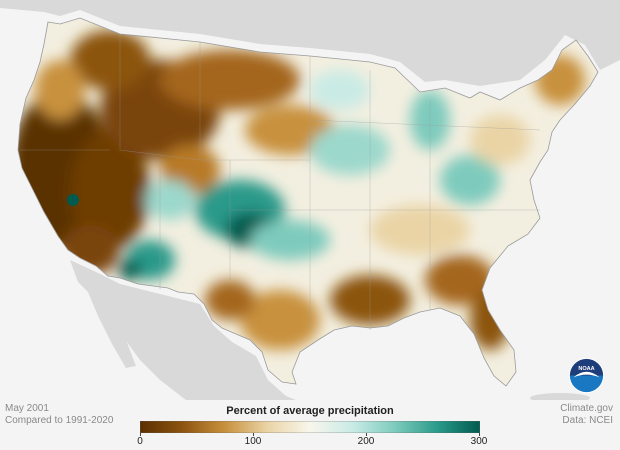  What do you see at coordinates (587, 420) in the screenshot?
I see `source-data: Data: NCEI` at bounding box center [587, 420].